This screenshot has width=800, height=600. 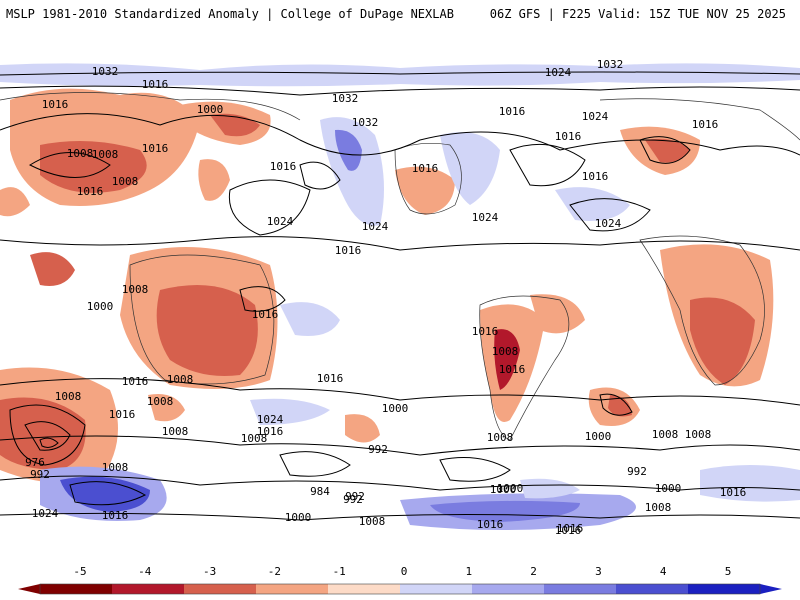 I want to click on colorbar-right-arrow, so click(x=771, y=589).